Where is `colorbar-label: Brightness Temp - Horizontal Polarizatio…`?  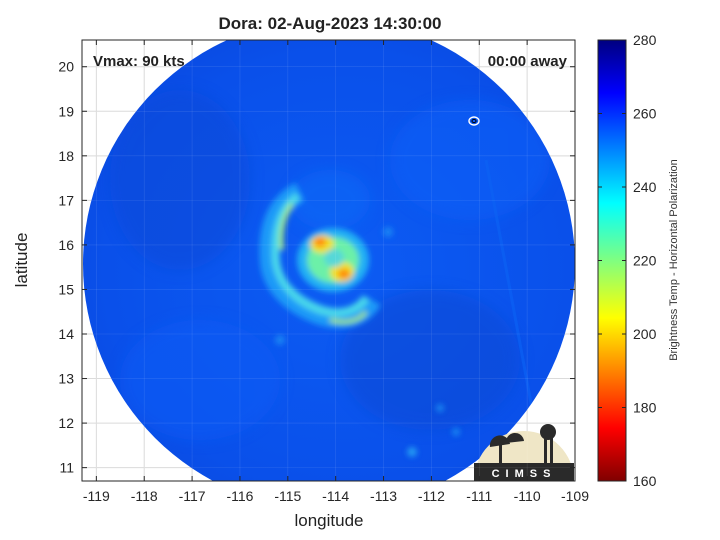
colorbar-label: Brightness Temp - Horizontal Polarizatio… is located at coordinates (674, 260).